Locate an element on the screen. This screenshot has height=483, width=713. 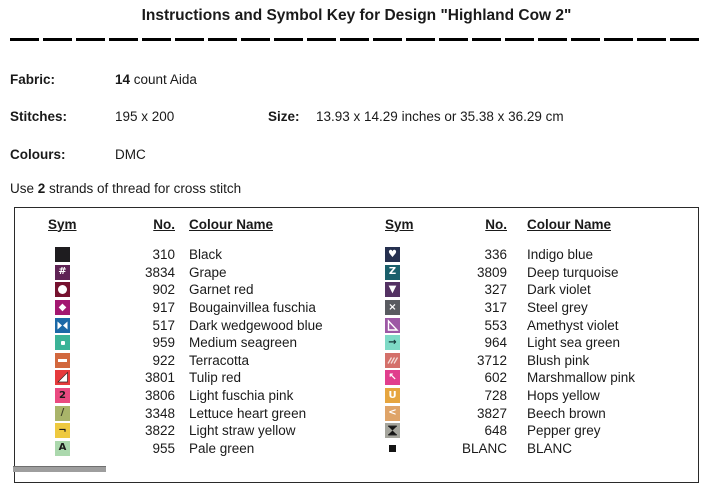
colour-name: Lettuce heart green is located at coordinates (248, 413).